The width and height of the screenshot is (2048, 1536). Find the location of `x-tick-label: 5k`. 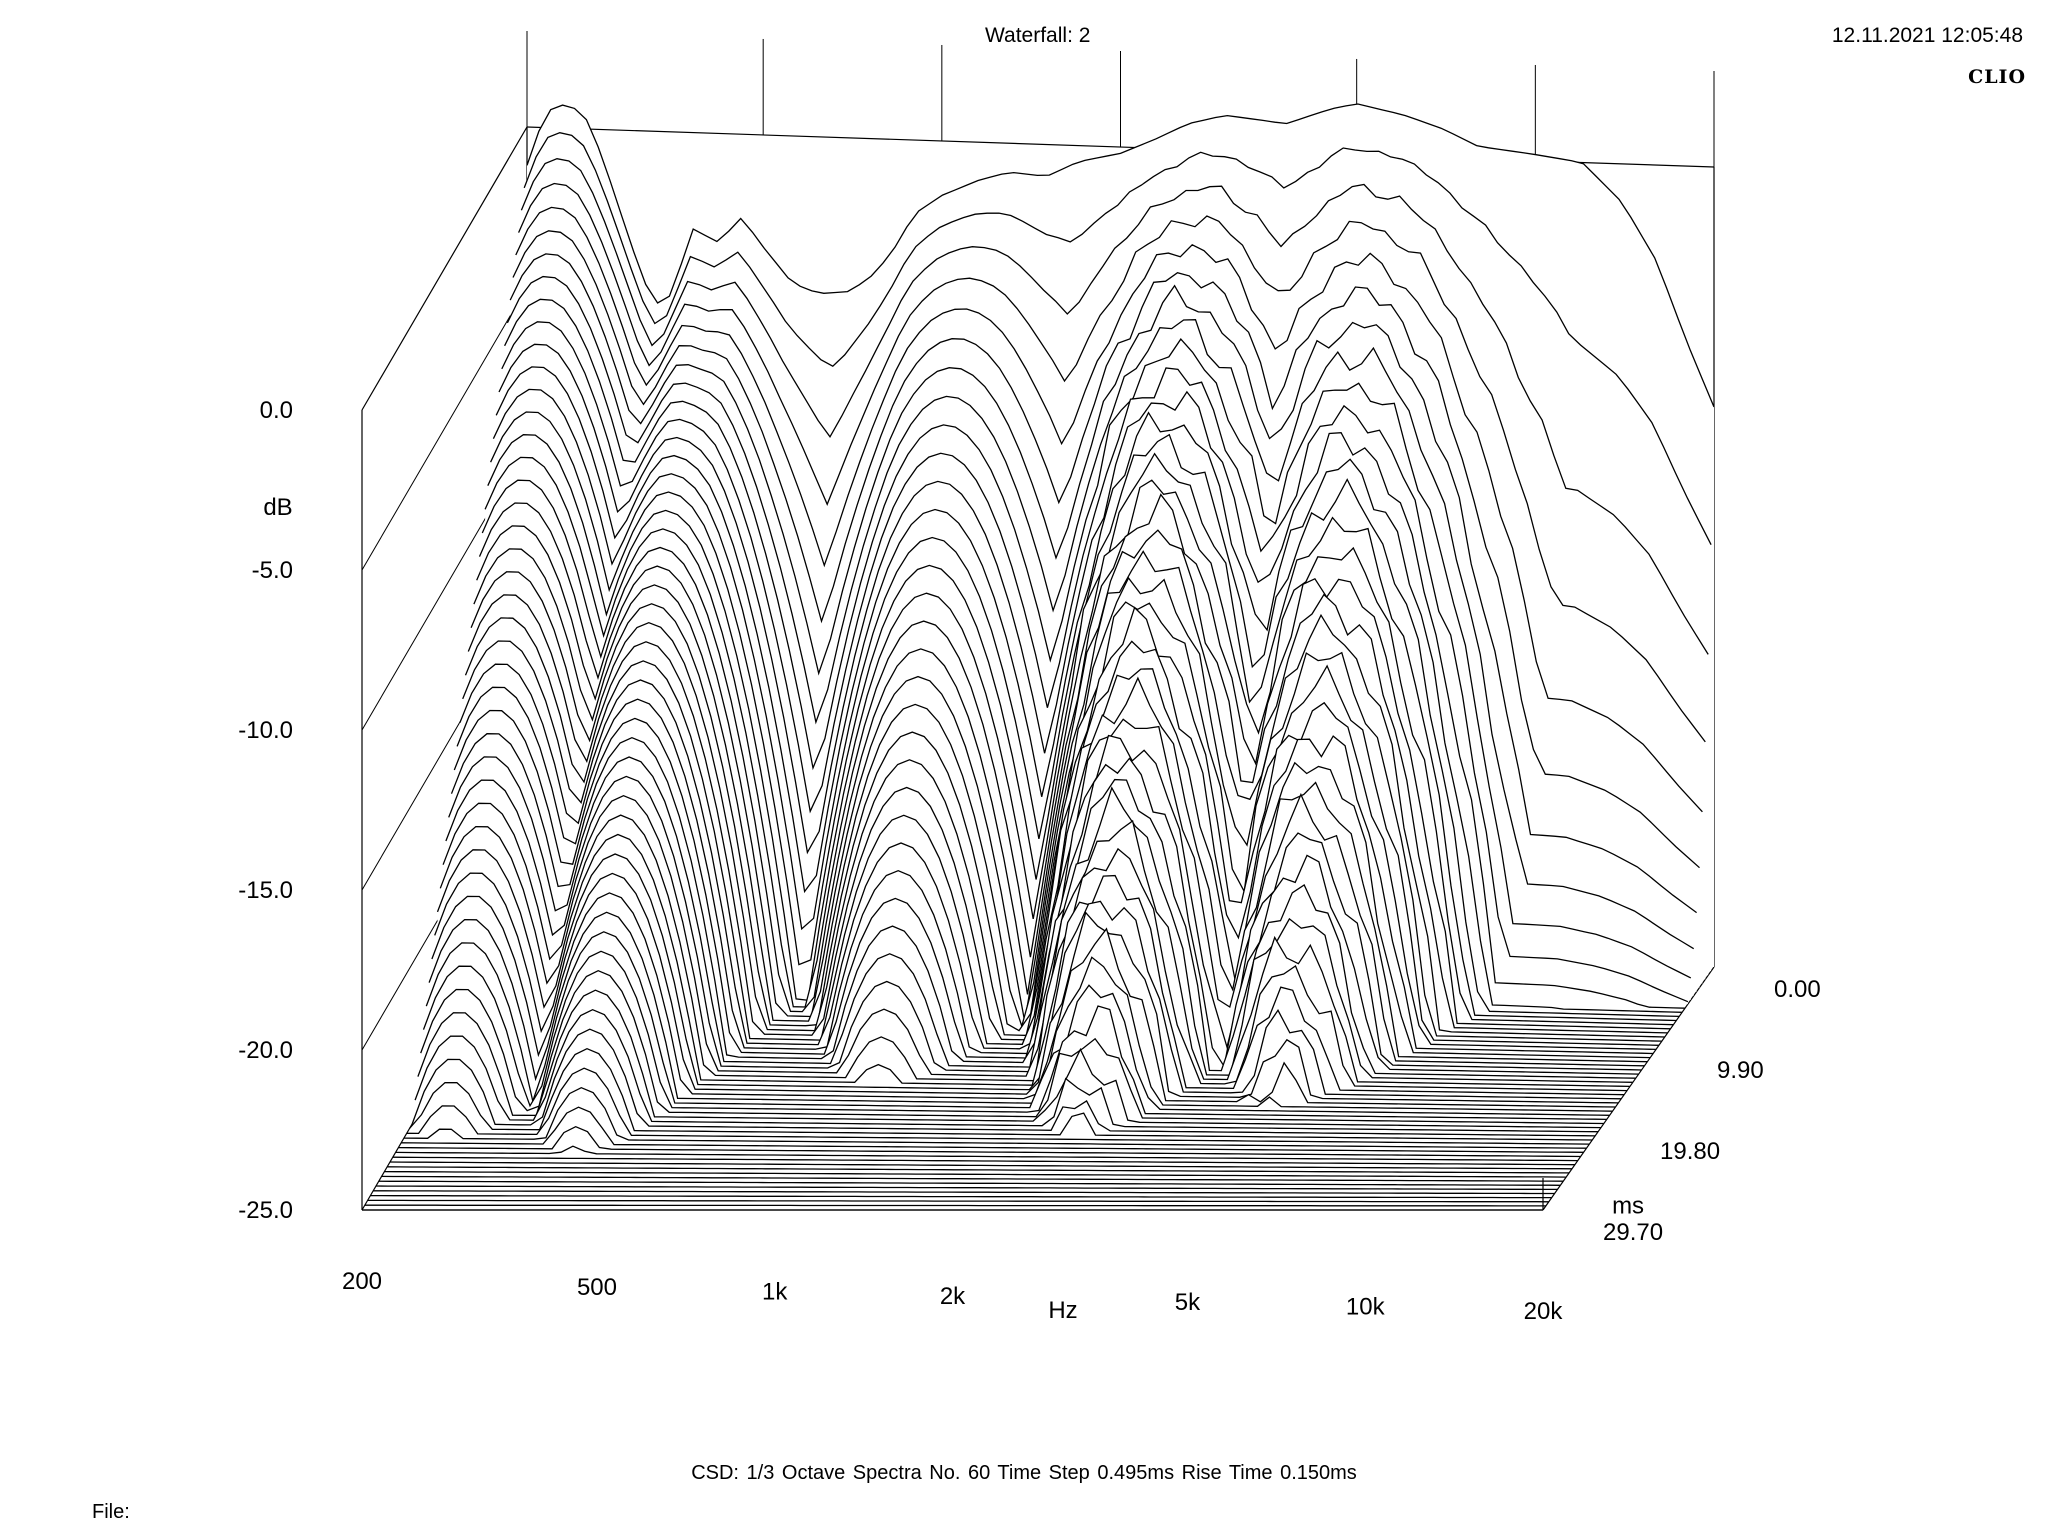

x-tick-label: 5k is located at coordinates (1188, 1302).